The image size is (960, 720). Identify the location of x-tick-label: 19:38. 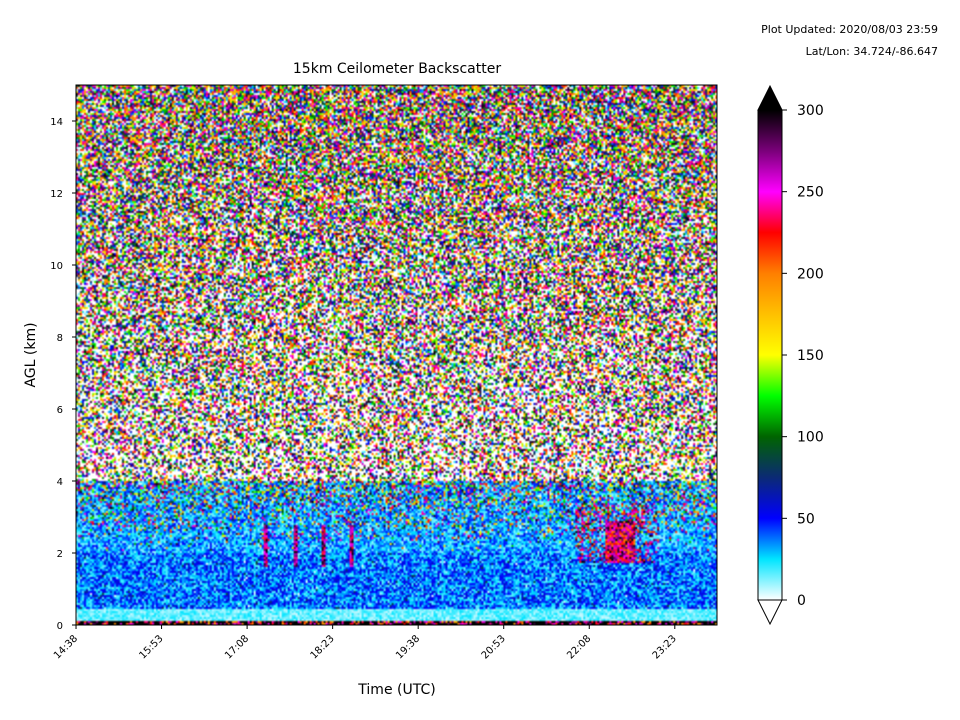
(408, 647).